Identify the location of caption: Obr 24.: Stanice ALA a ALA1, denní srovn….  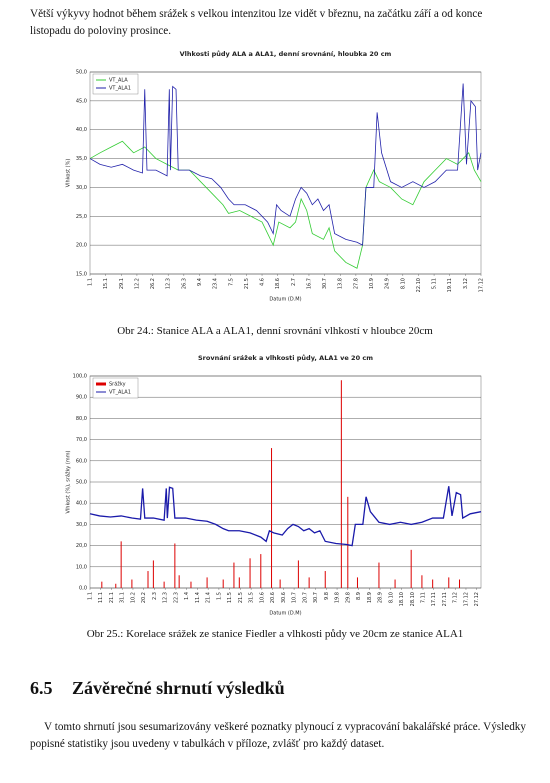
(275, 331).